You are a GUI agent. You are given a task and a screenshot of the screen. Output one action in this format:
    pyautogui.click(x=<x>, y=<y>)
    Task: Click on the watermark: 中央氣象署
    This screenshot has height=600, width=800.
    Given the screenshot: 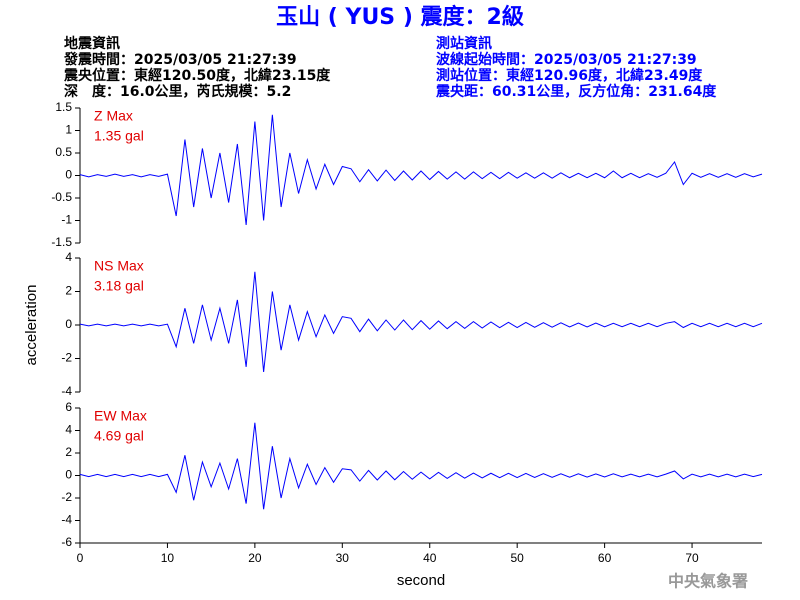 What is the action you would take?
    pyautogui.click(x=708, y=581)
    